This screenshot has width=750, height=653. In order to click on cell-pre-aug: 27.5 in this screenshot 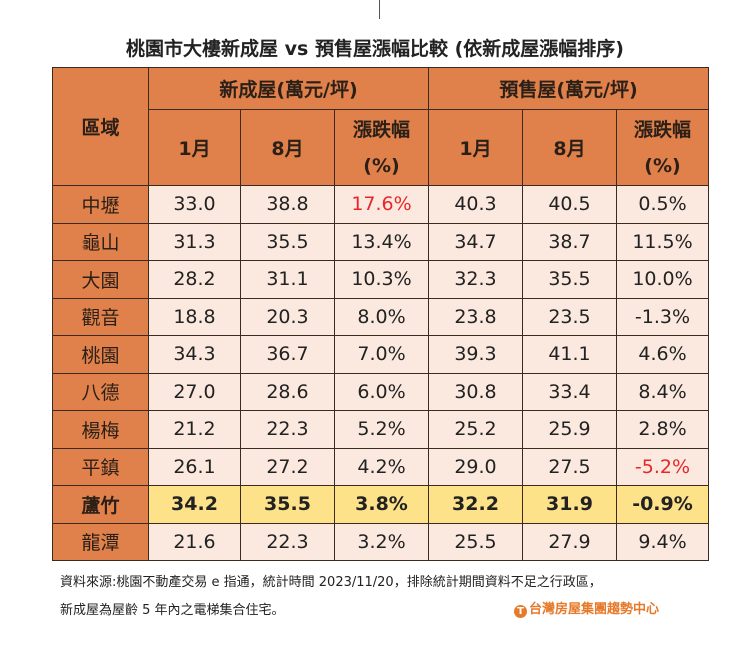, I will do `click(569, 466)`.